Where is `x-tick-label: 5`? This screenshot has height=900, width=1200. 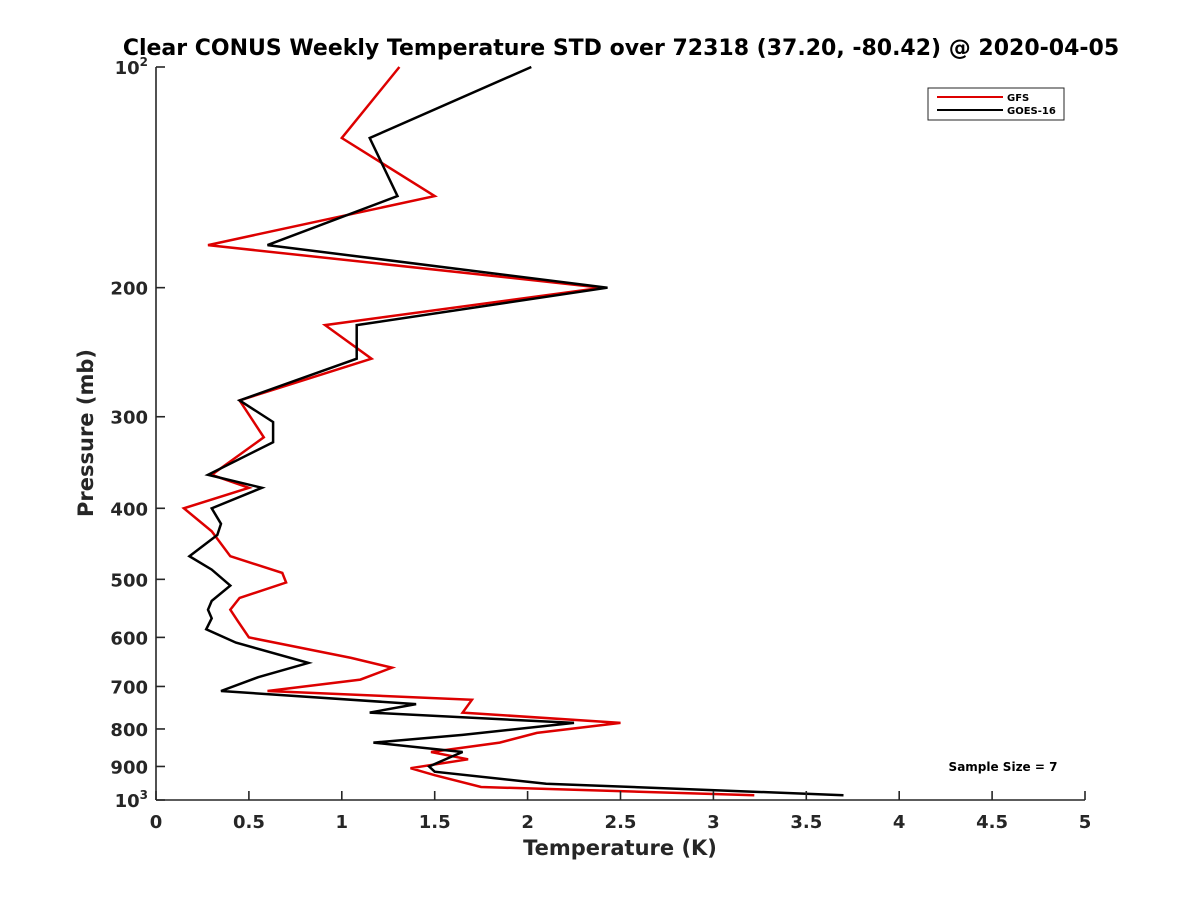 x-tick-label: 5 is located at coordinates (1085, 822).